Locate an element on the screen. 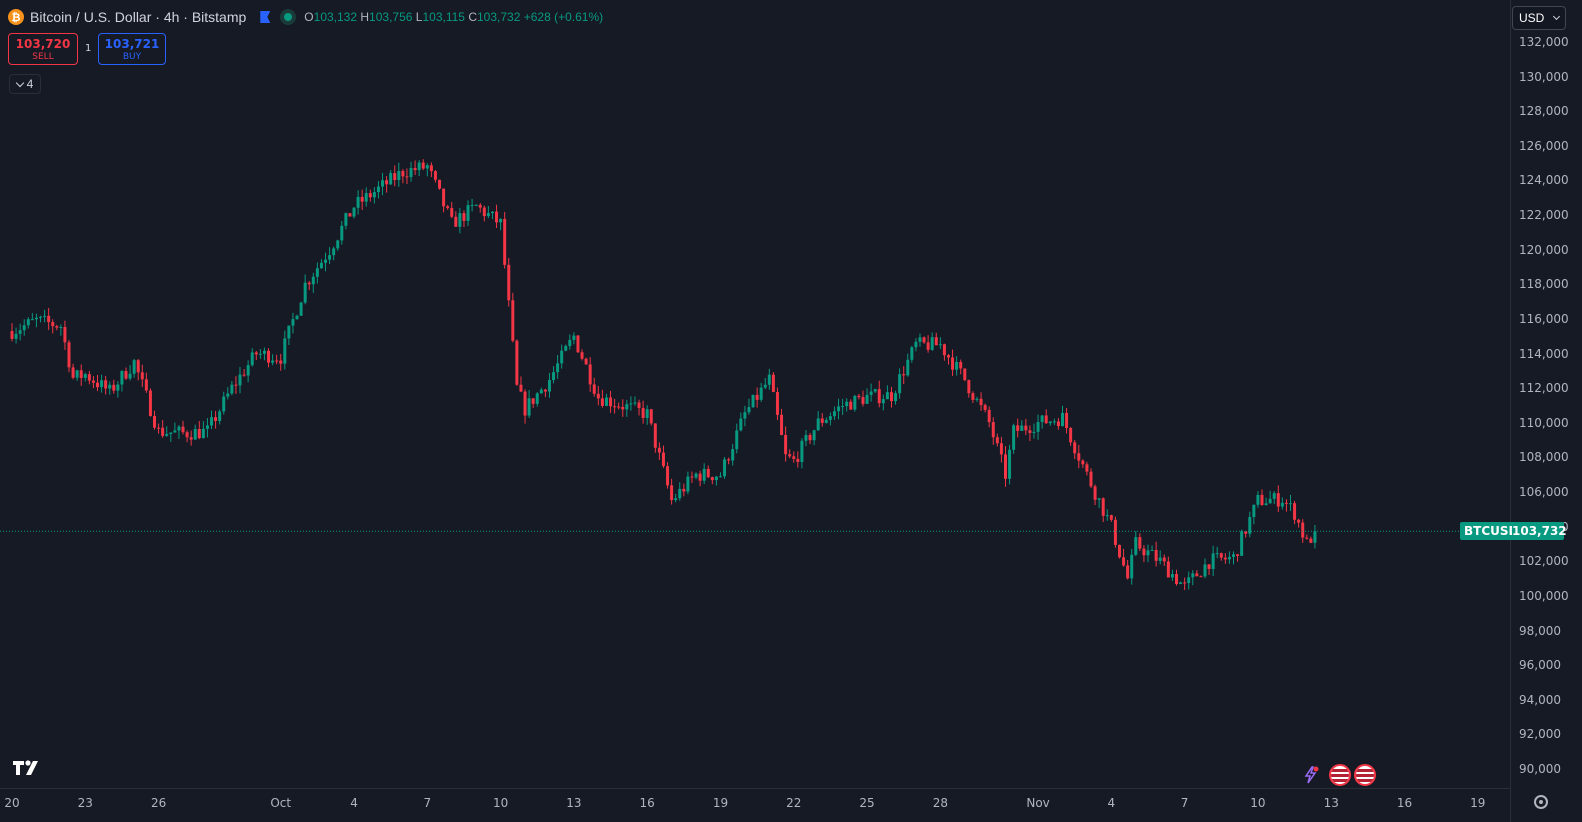 This screenshot has height=822, width=1582. flag-icon is located at coordinates (265, 17).